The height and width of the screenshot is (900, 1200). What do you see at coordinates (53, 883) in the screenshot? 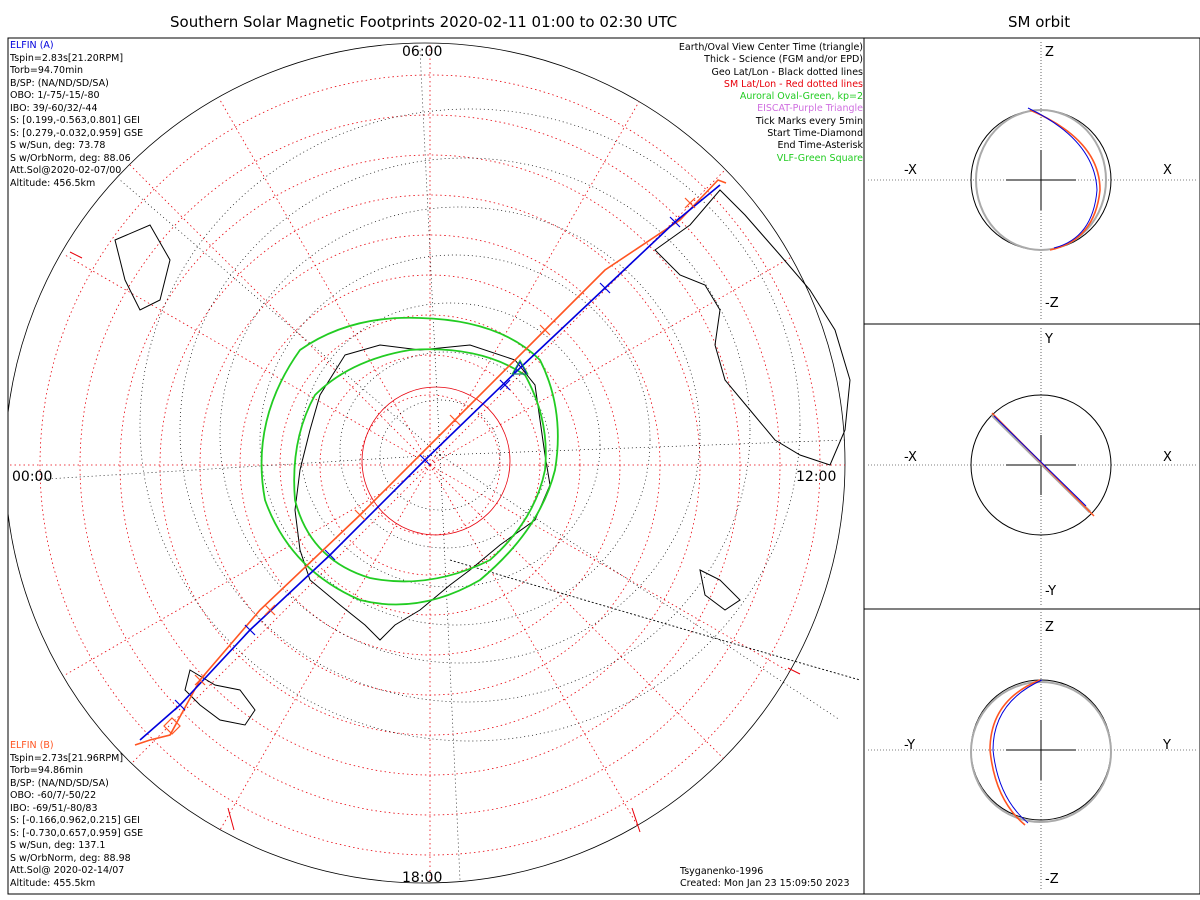
I see `elfin-b-info-line: Altitude: 455.5km` at bounding box center [53, 883].